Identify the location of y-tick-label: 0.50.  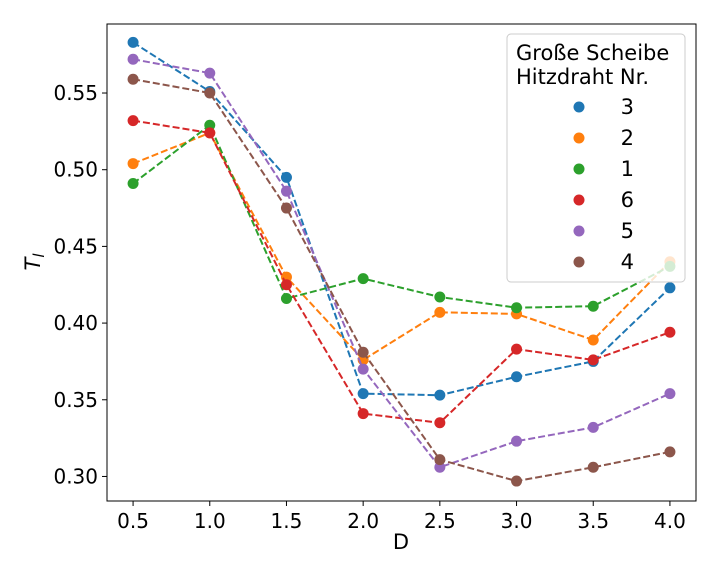
(75, 170).